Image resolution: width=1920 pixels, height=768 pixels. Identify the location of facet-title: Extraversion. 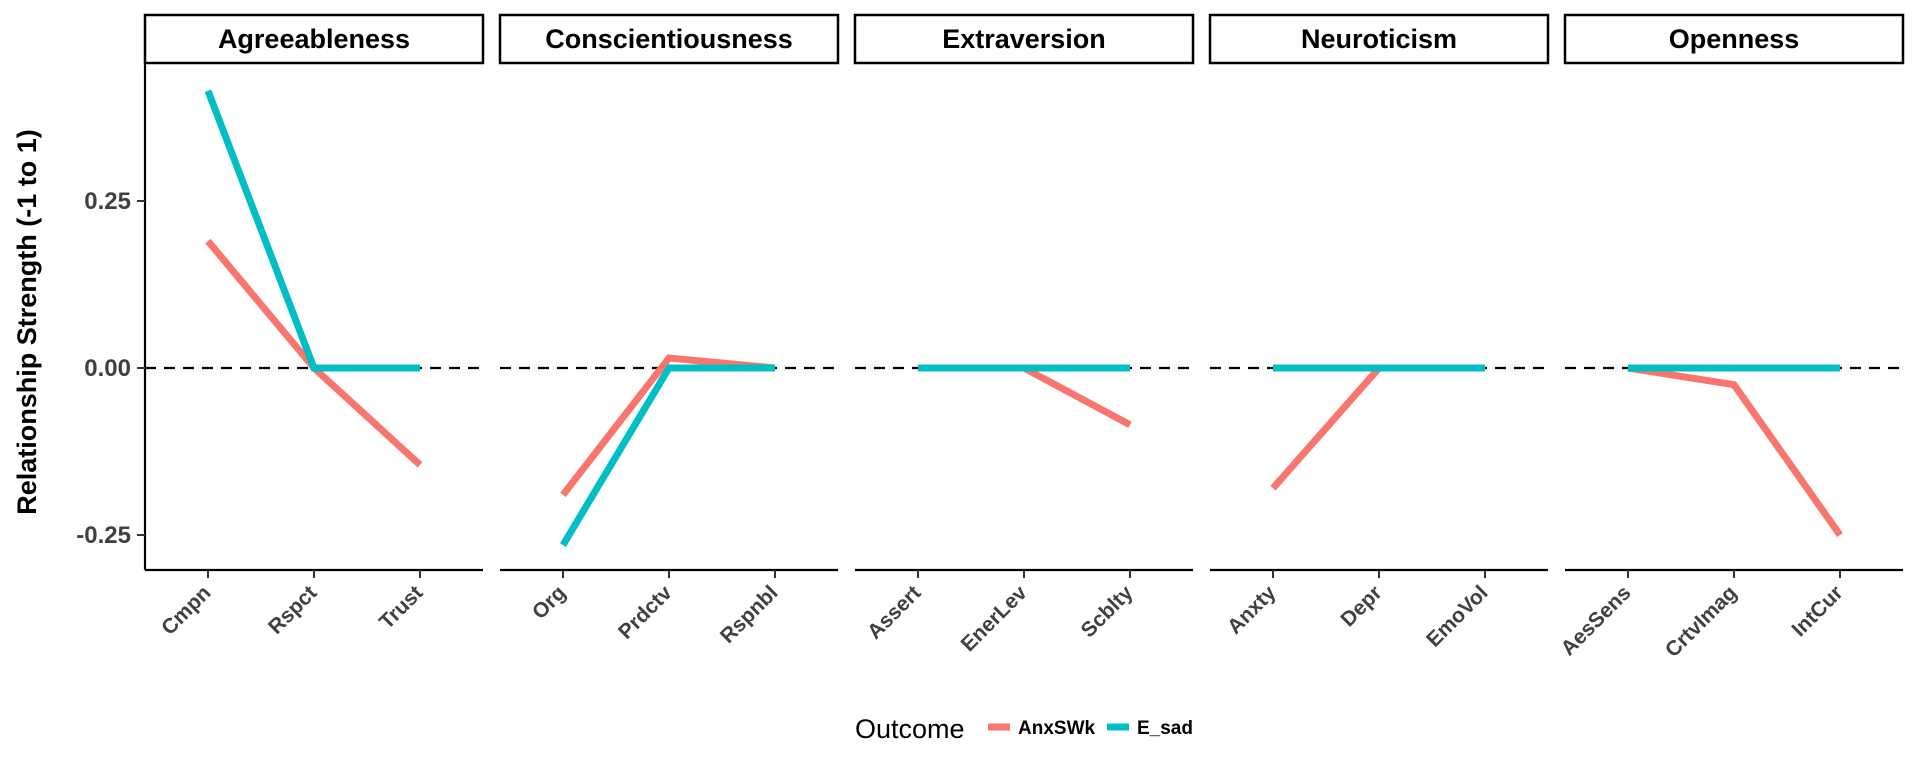
(1024, 39).